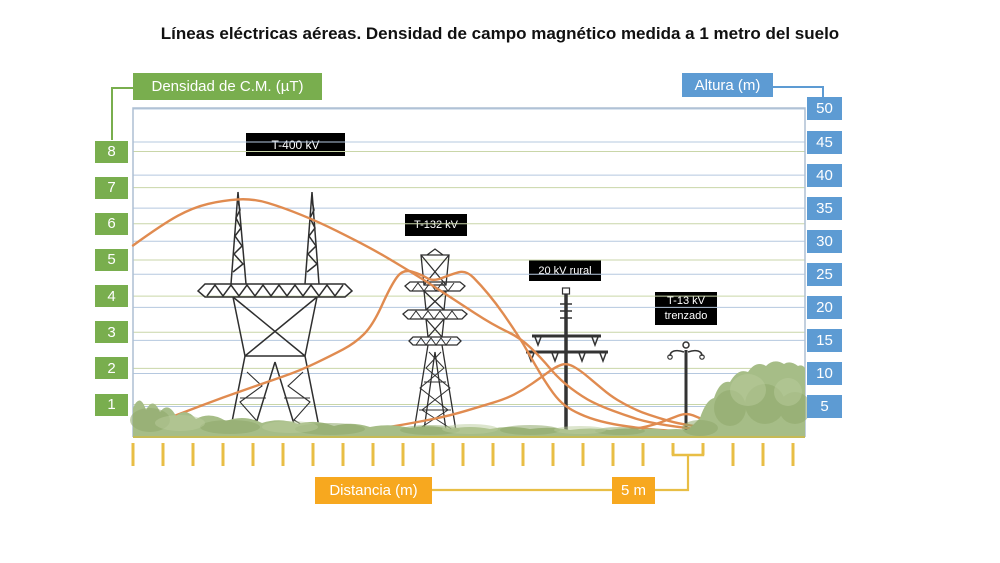 The height and width of the screenshot is (563, 1000). What do you see at coordinates (469, 437) in the screenshot?
I see `ground-baseline` at bounding box center [469, 437].